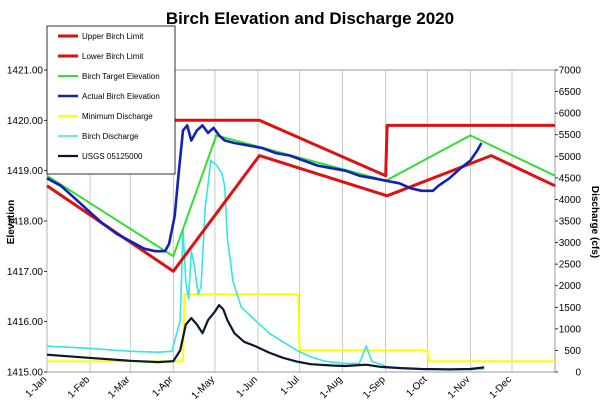  Describe the element at coordinates (594, 222) in the screenshot. I see `right-axis-label: Discharge (cfs)` at that location.